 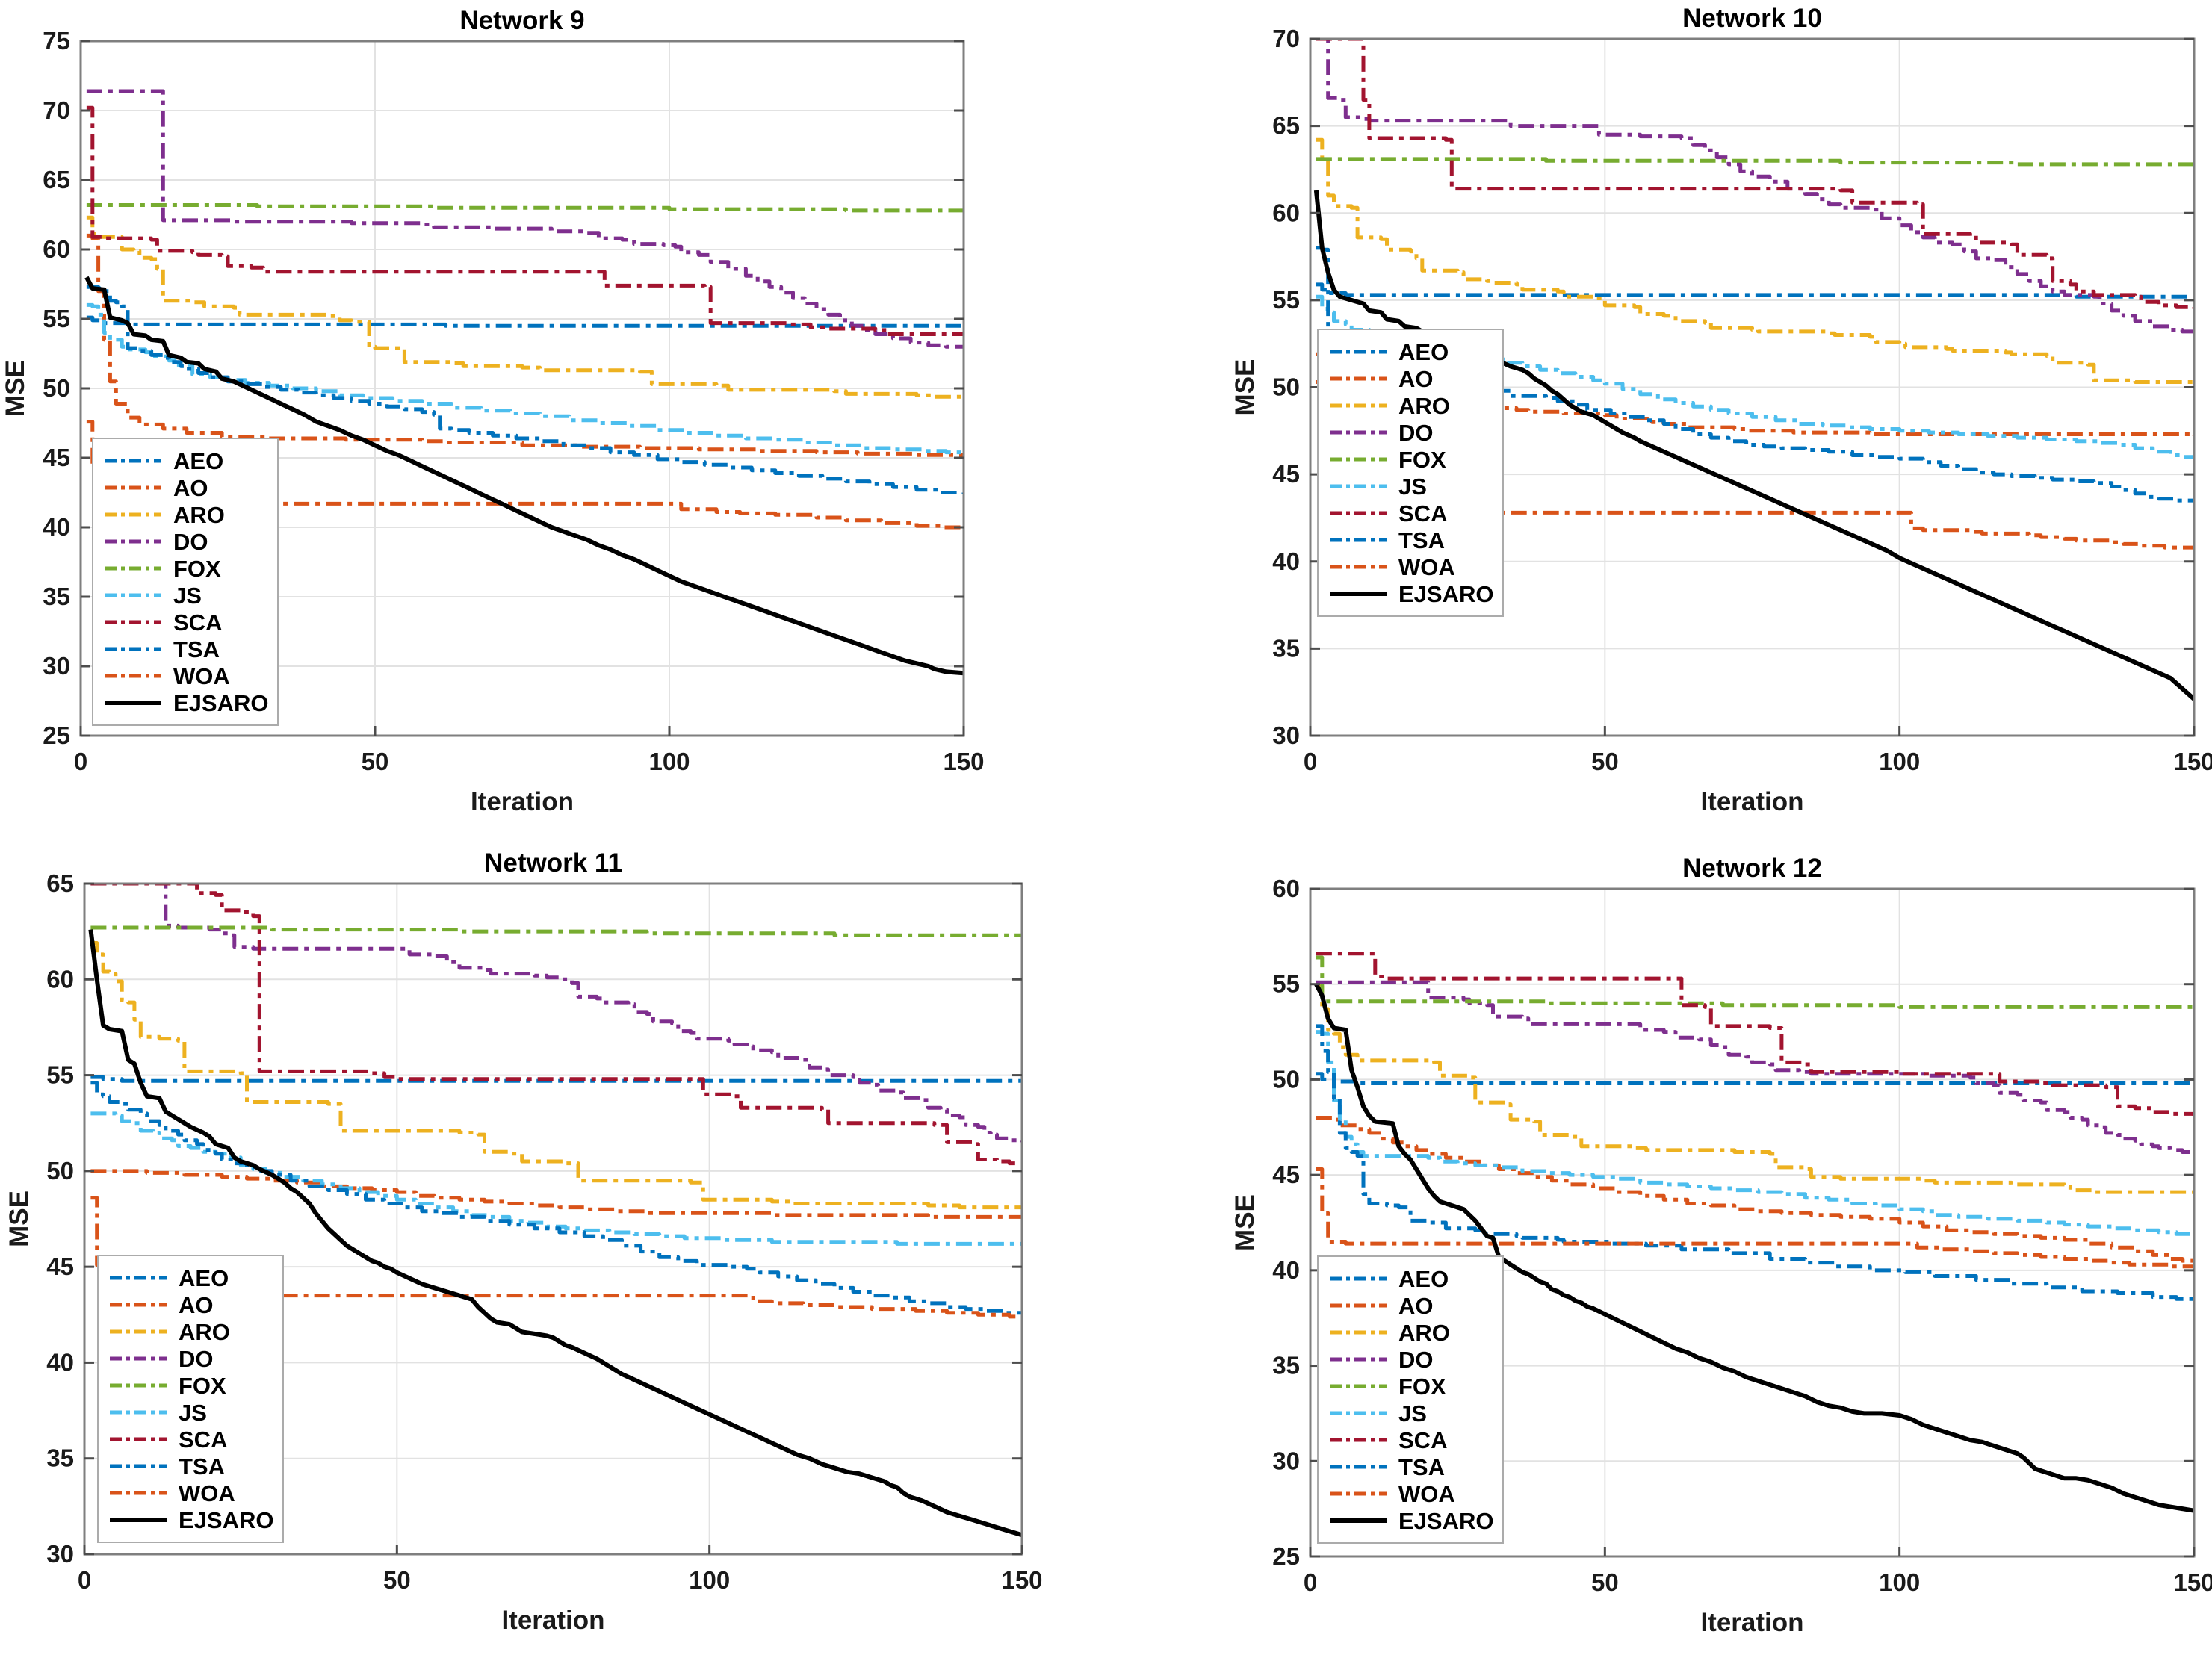 I want to click on legend-entry-woa: WOA, so click(x=1392, y=567).